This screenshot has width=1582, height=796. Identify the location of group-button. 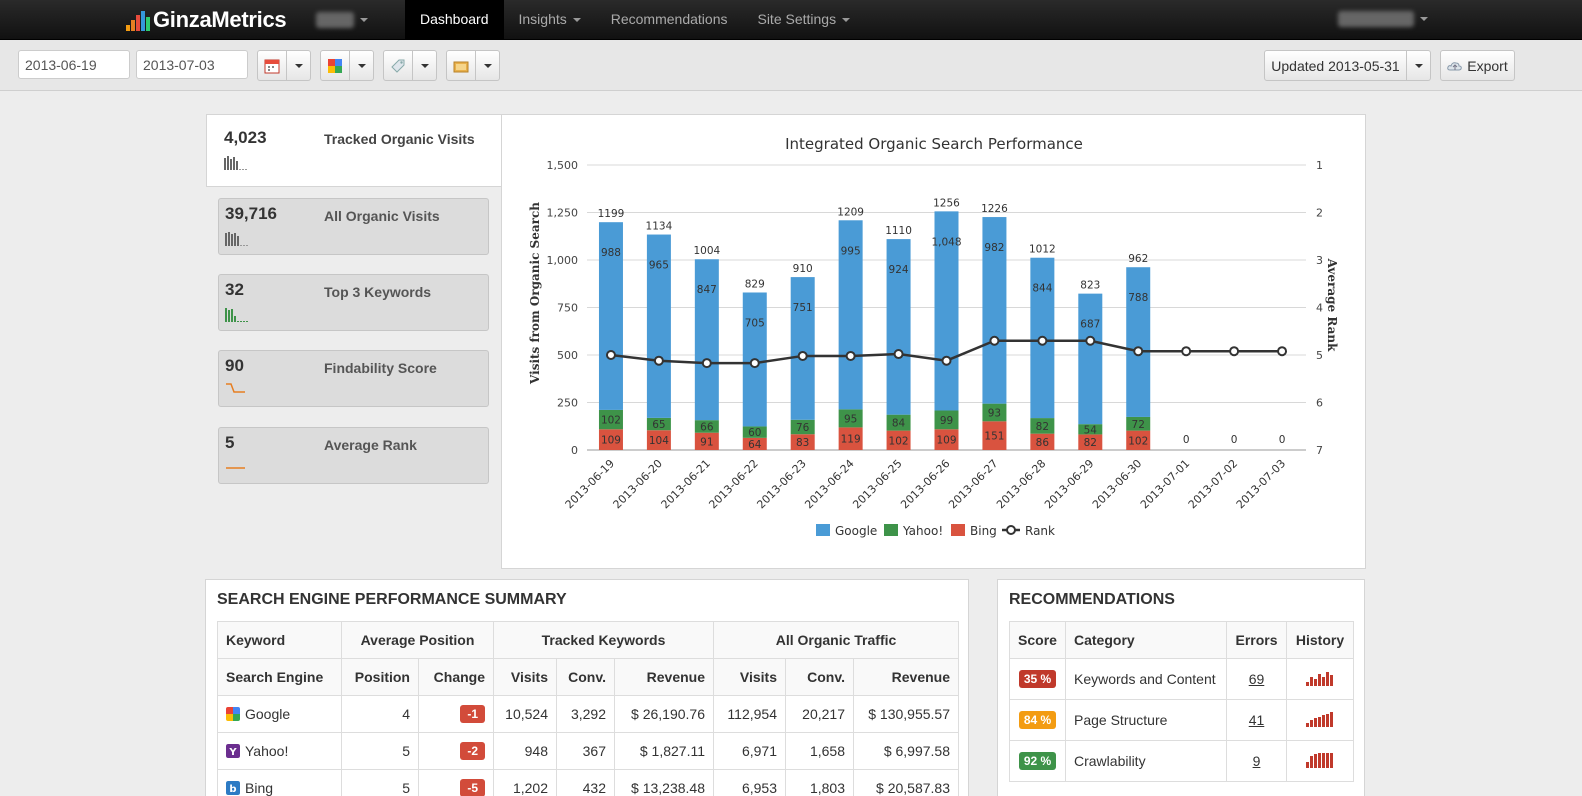
(461, 65).